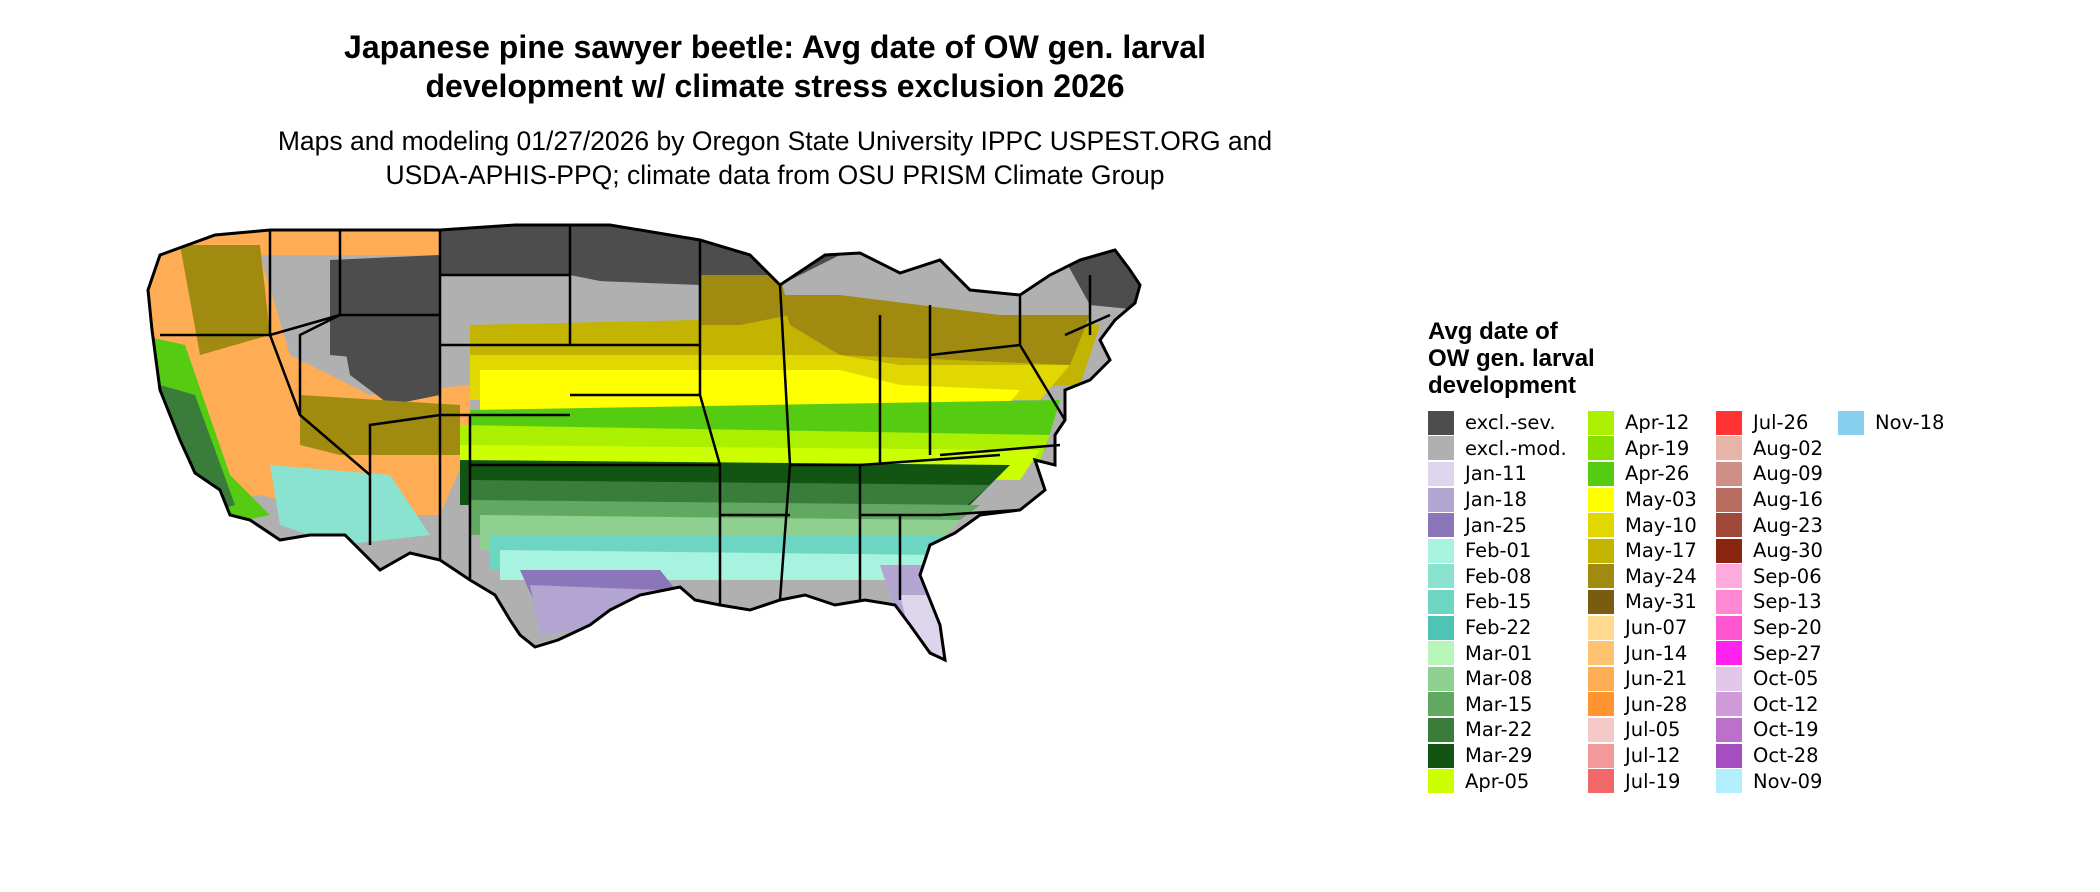  What do you see at coordinates (1657, 474) in the screenshot?
I see `legend-label: Apr-26` at bounding box center [1657, 474].